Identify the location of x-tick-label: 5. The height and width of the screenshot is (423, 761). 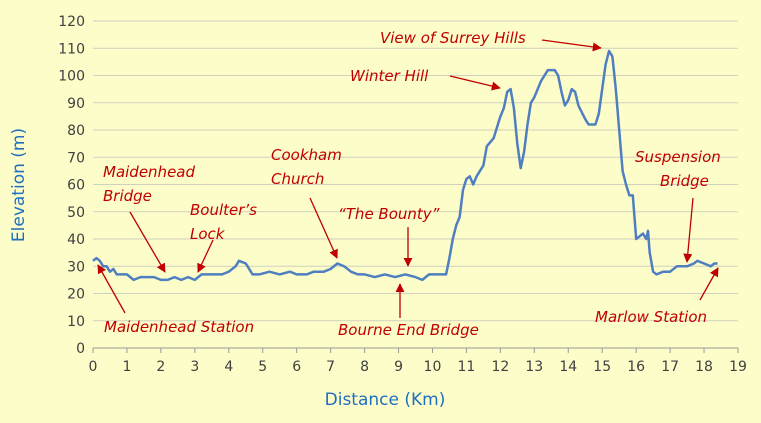
(262, 367).